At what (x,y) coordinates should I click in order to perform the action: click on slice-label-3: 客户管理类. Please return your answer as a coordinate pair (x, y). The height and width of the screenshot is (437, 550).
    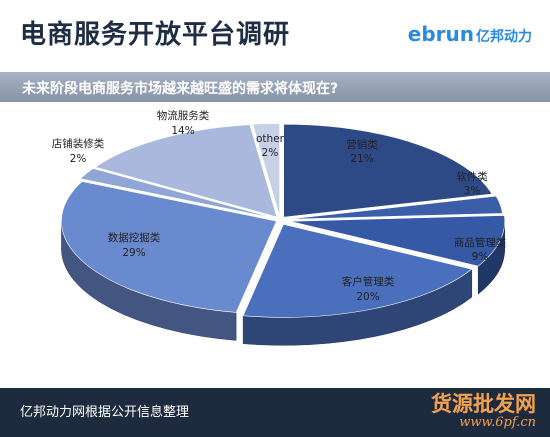
    Looking at the image, I should click on (368, 281).